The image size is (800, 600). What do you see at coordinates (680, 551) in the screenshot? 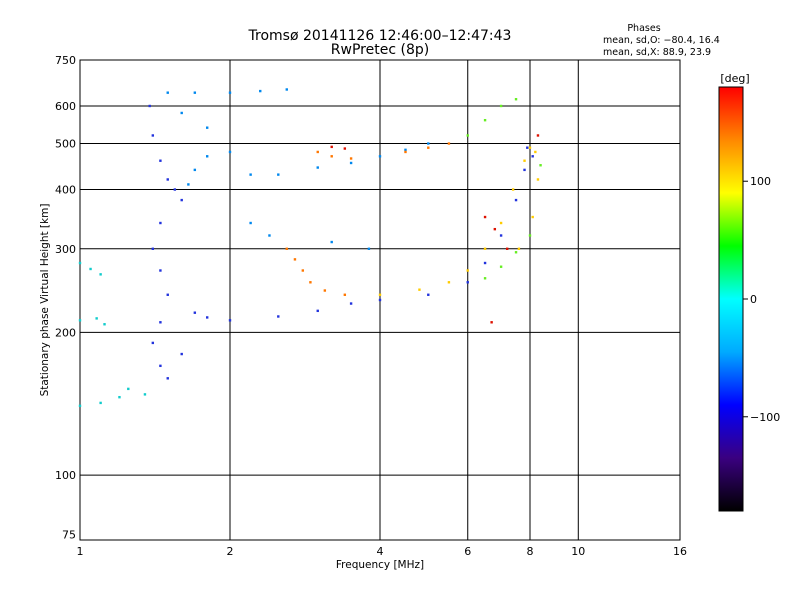
I see `x-tick-label: 16` at bounding box center [680, 551].